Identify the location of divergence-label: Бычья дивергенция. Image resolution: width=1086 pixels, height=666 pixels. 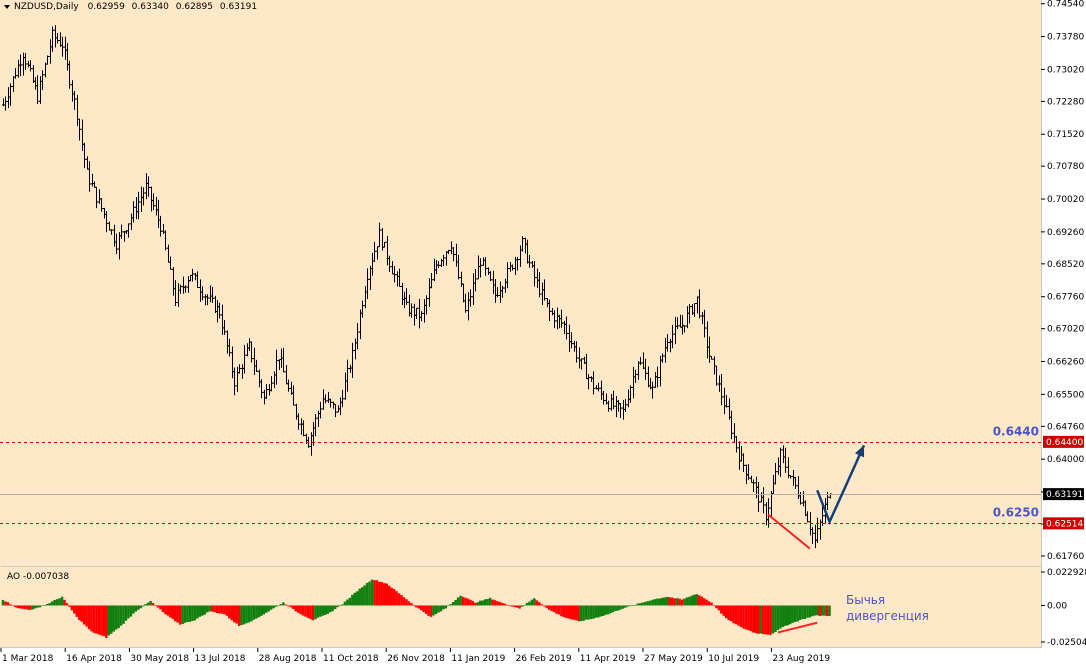
(887, 608).